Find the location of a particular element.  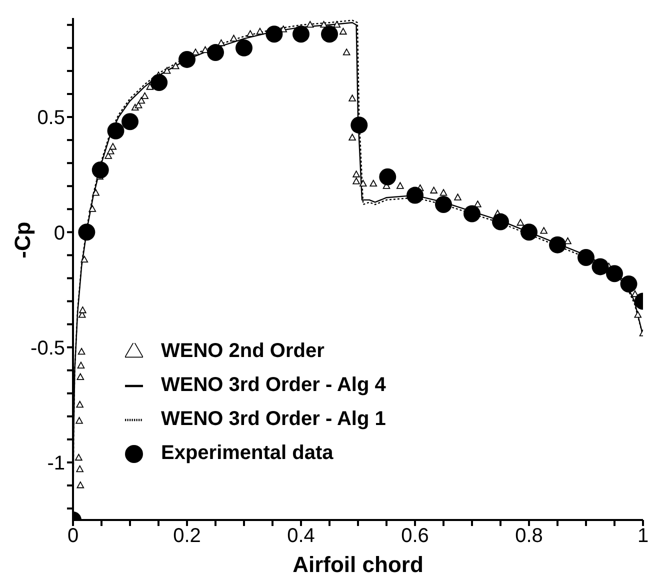

y-axis-title: -Cp is located at coordinates (22, 240).